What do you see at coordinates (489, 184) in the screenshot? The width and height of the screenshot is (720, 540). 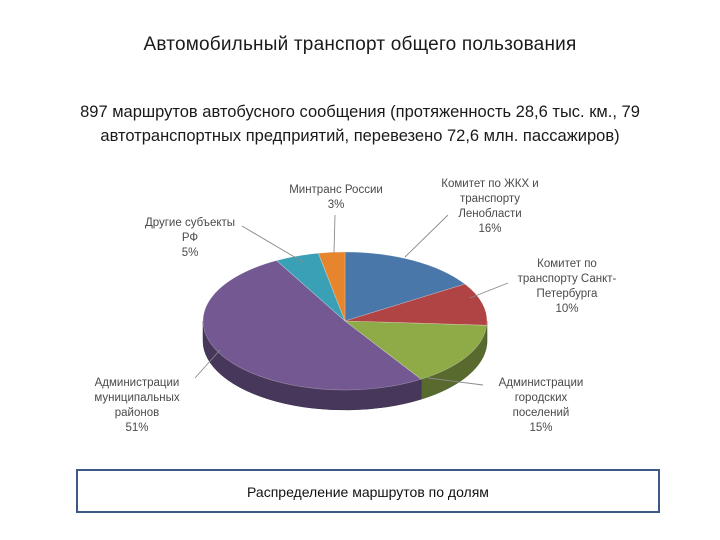 I see `slice-name-line-0-0: Комитет по ЖКХ и` at bounding box center [489, 184].